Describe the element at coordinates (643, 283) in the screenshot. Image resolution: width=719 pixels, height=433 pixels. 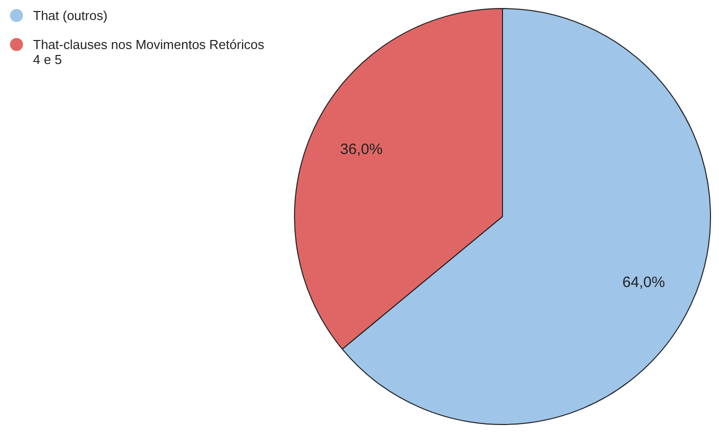
I see `data-label: 64,0%` at that location.